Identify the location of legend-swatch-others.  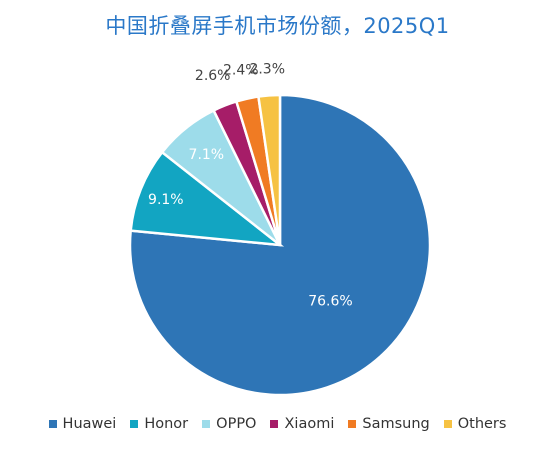
(447, 424).